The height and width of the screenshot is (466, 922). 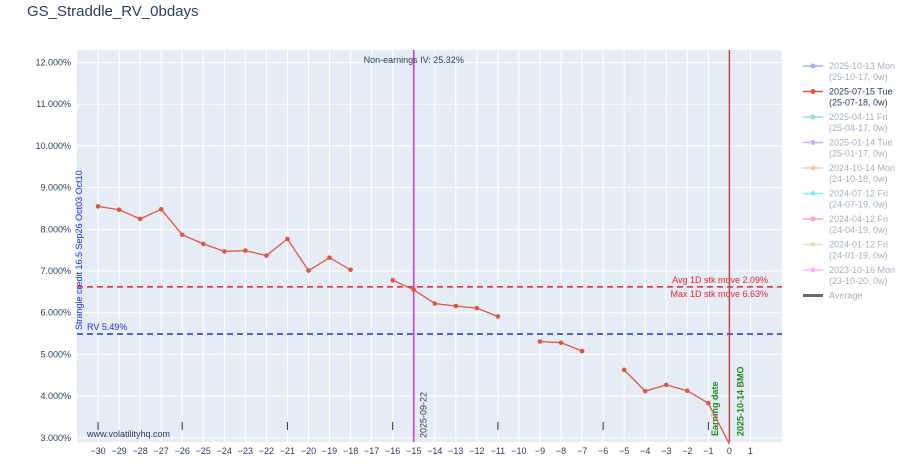 I want to click on legend-item: 2025-01-14 Tue(25-01-17, 0w), so click(x=848, y=148).